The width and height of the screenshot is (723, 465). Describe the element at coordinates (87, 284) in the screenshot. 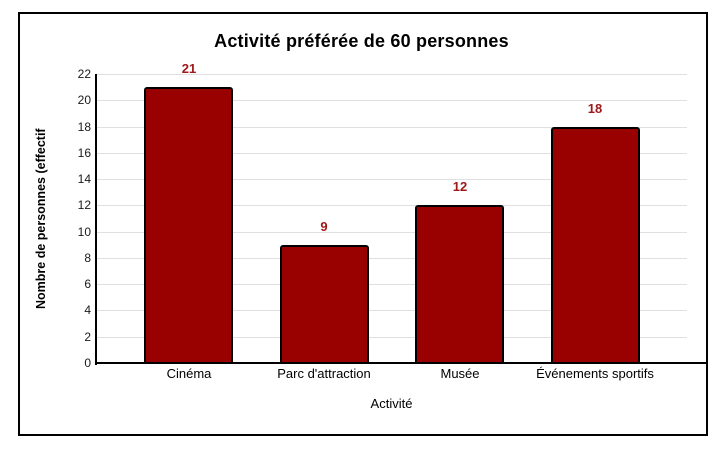

I see `y-tick-label: 6` at that location.